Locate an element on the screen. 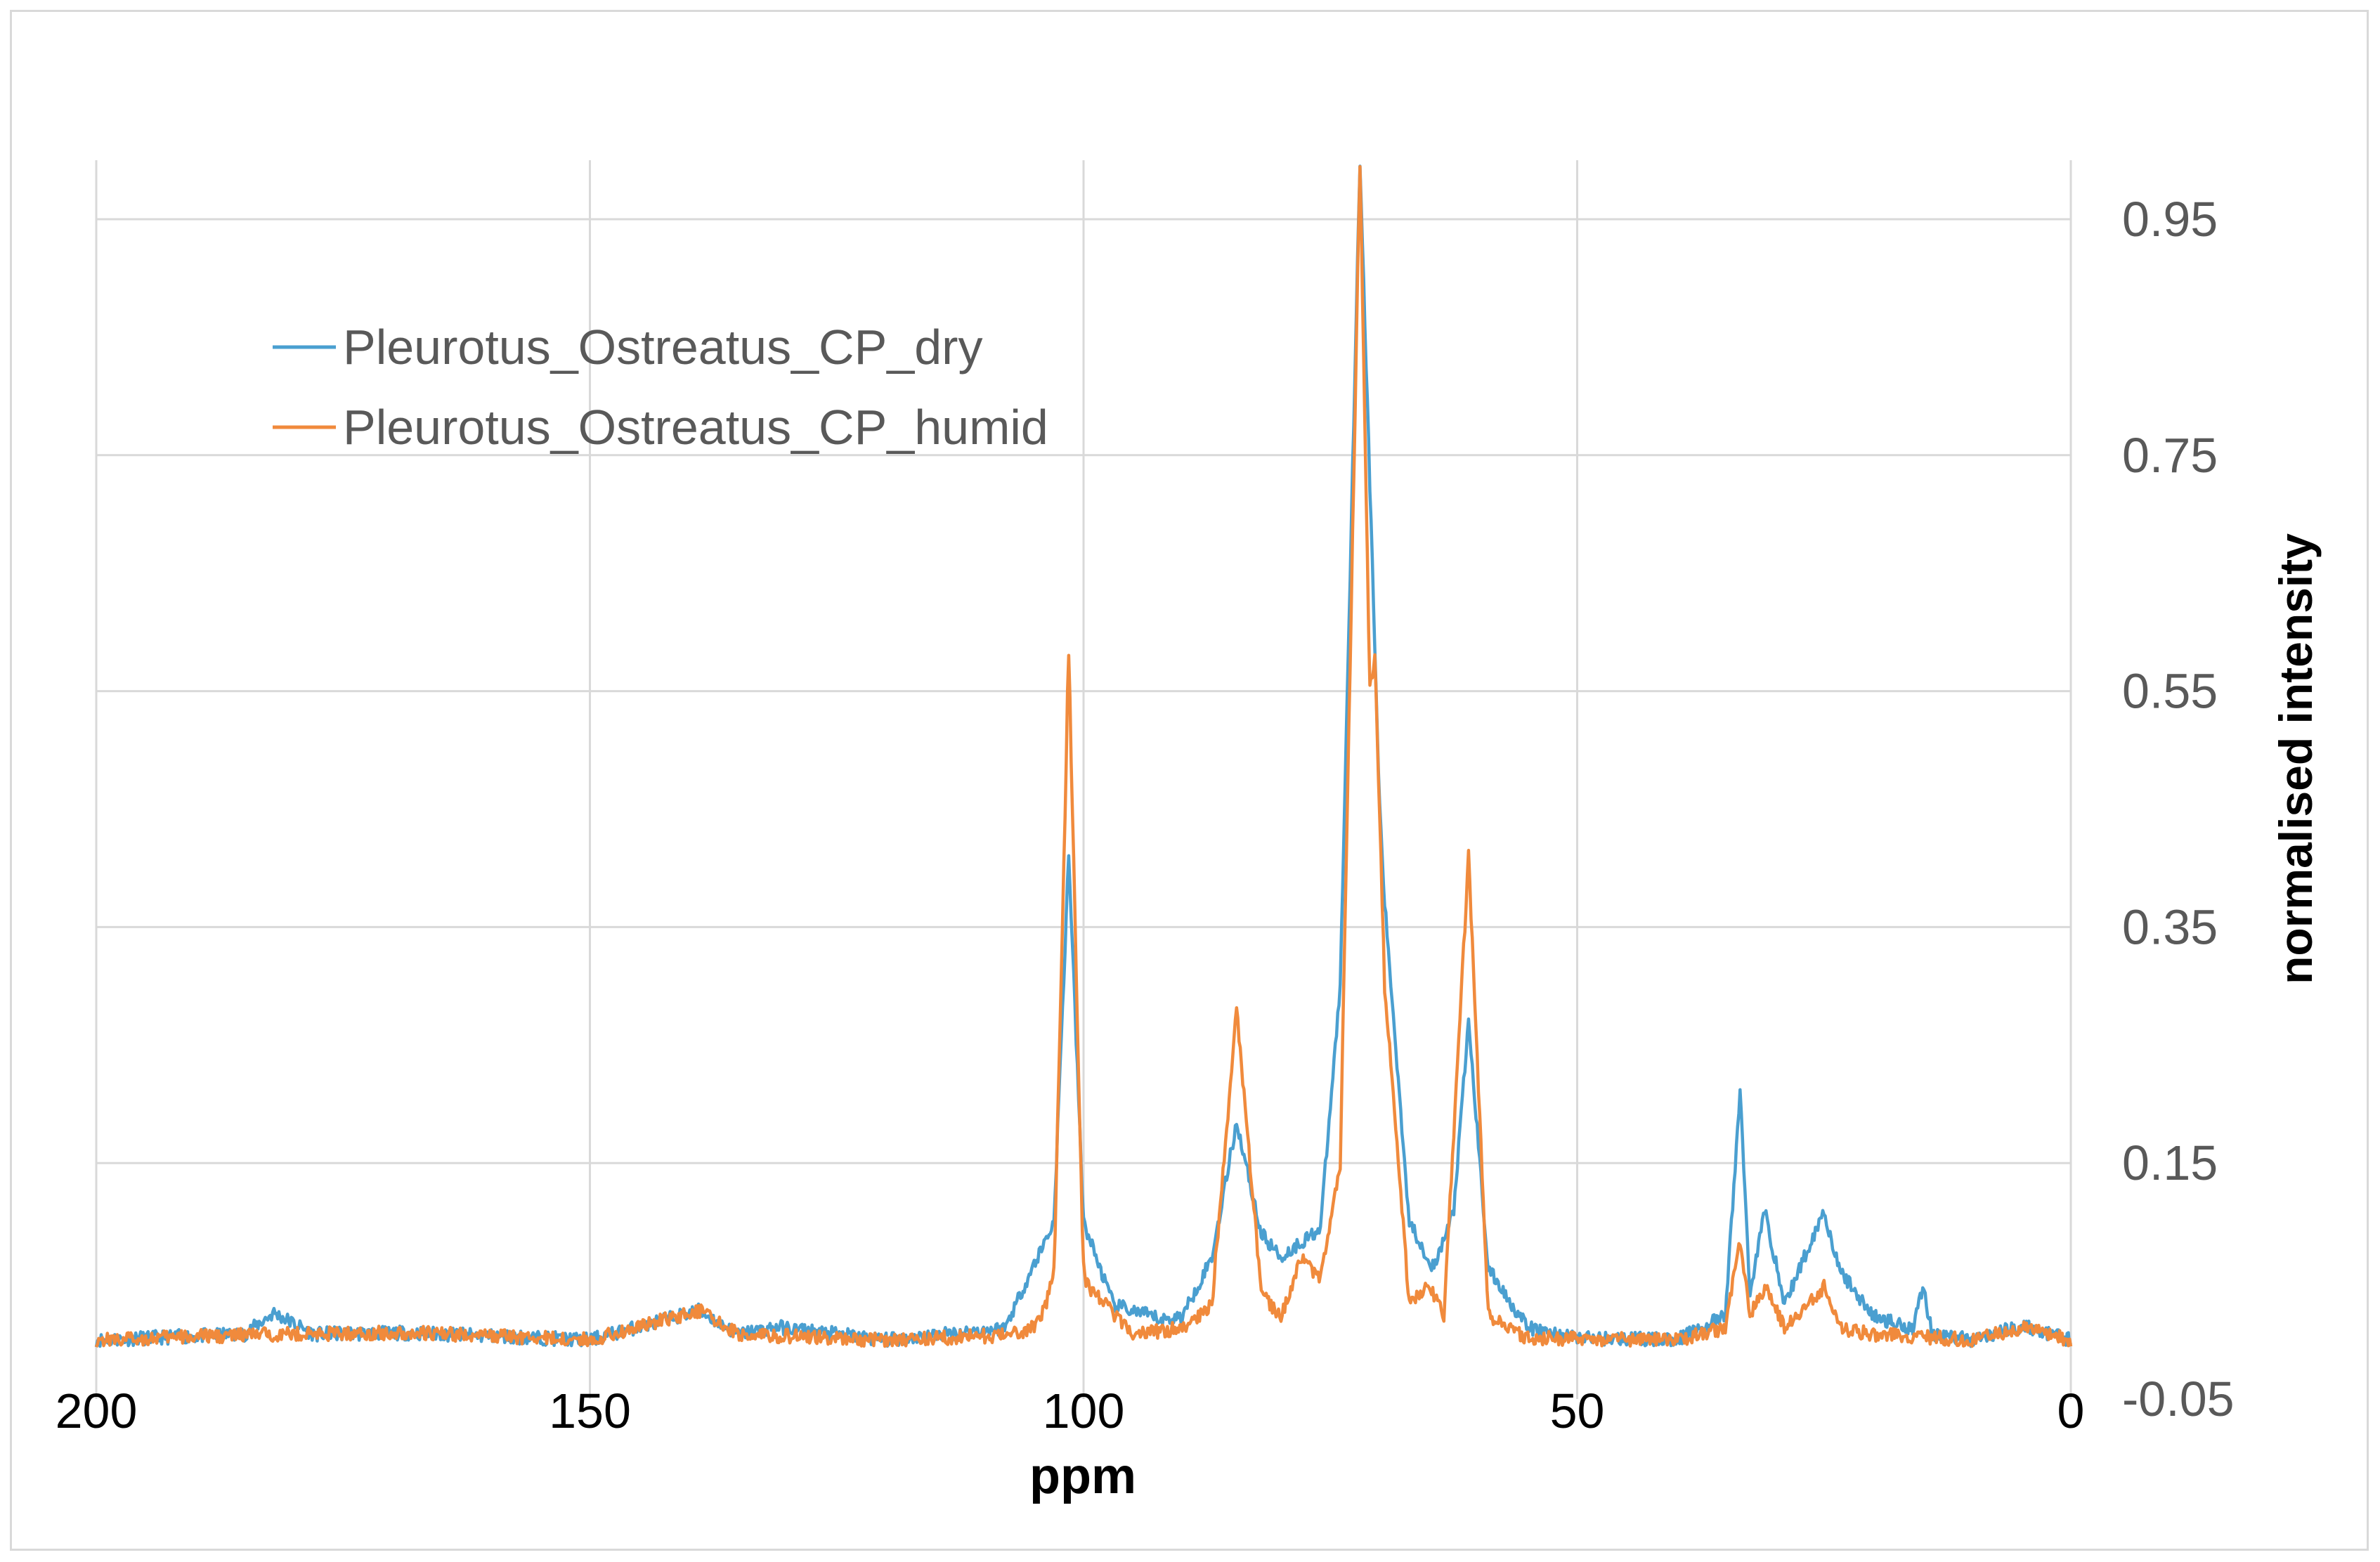 The width and height of the screenshot is (2380, 1562). x-tick-label: 150 is located at coordinates (590, 1411).